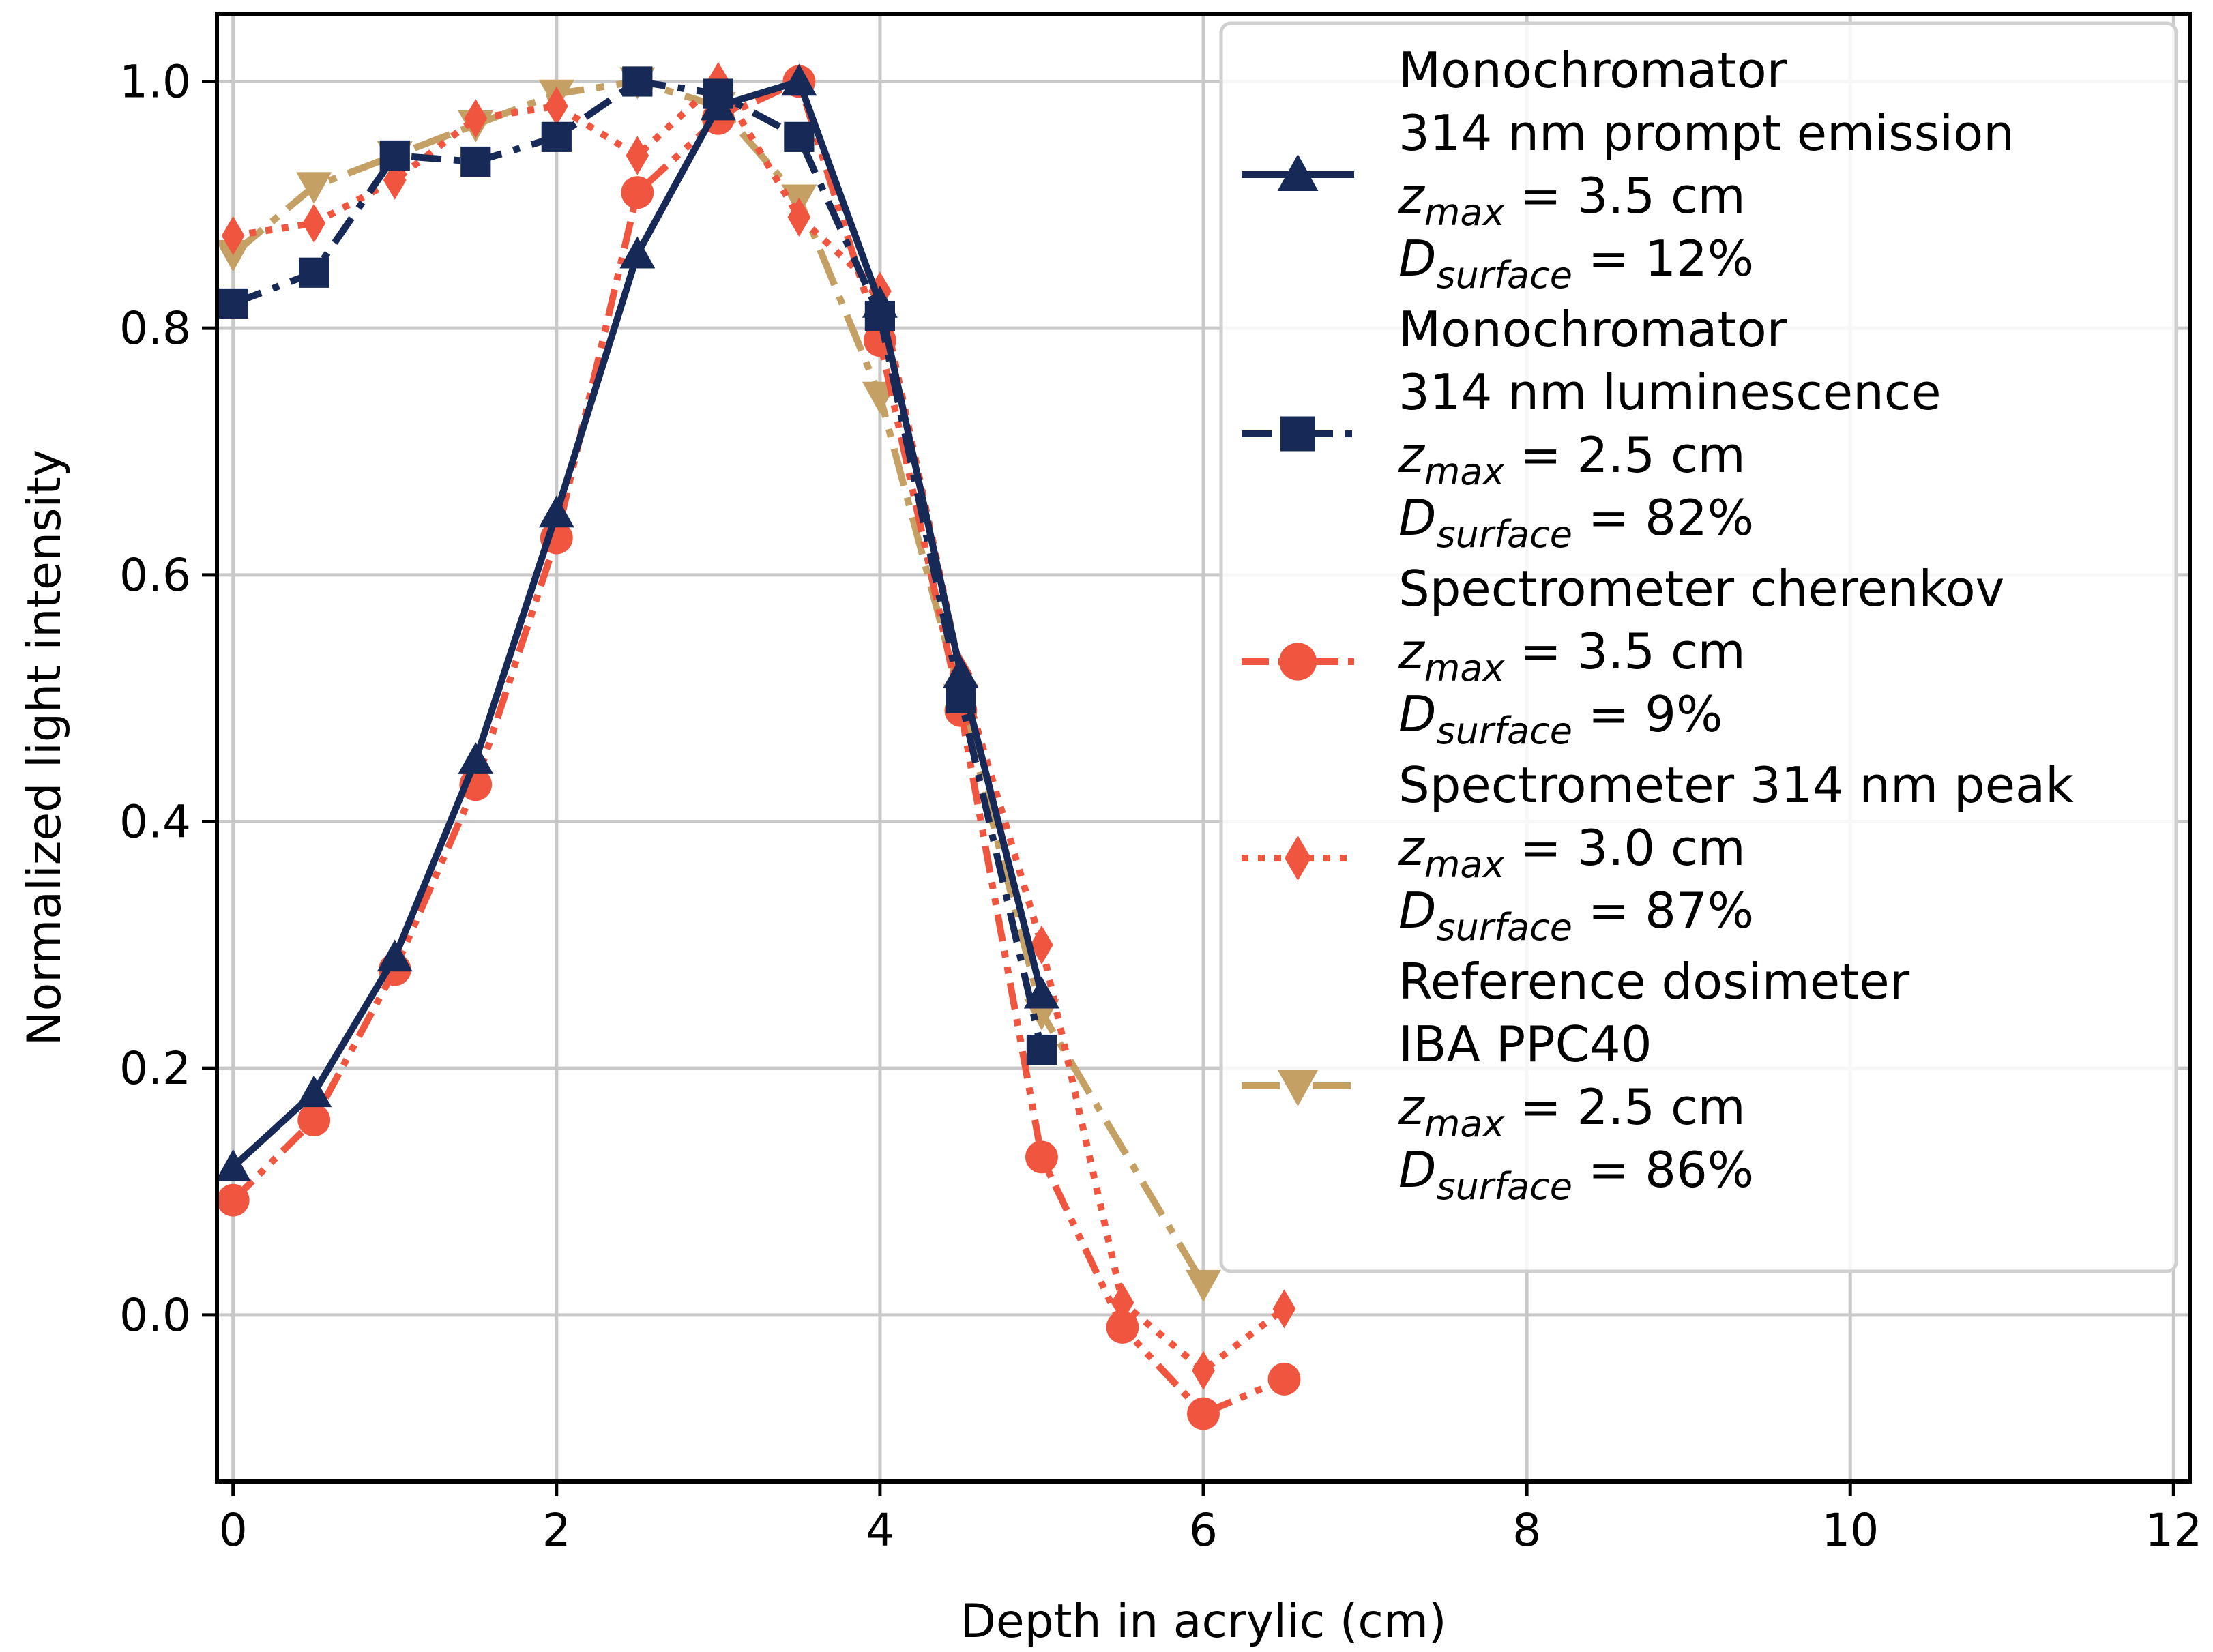  Describe the element at coordinates (2173, 1530) in the screenshot. I see `x-tick-label: 12` at that location.